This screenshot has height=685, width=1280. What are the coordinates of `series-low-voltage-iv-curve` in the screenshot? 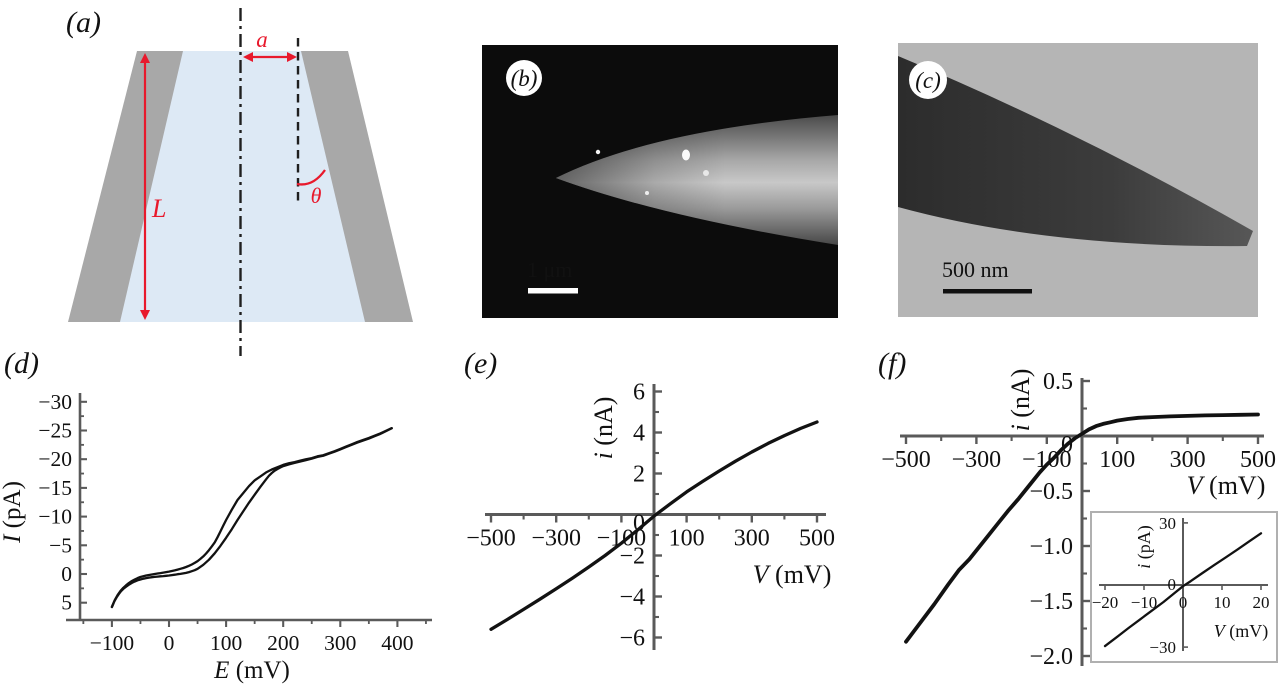 It's located at (1183, 590).